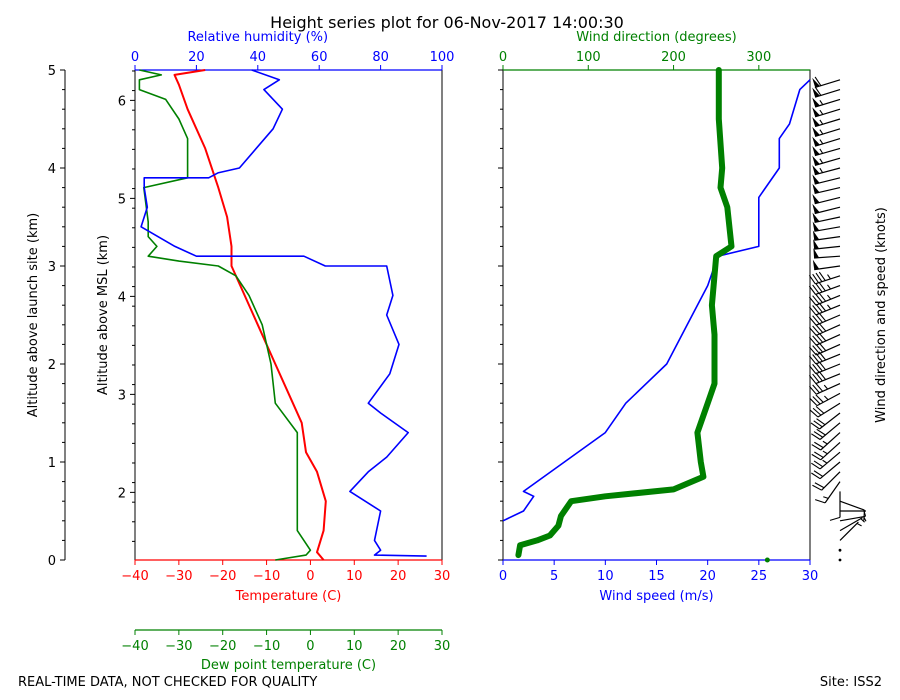 The image size is (900, 700). What do you see at coordinates (310, 646) in the screenshot?
I see `dewpoint-tick-label: 0` at bounding box center [310, 646].